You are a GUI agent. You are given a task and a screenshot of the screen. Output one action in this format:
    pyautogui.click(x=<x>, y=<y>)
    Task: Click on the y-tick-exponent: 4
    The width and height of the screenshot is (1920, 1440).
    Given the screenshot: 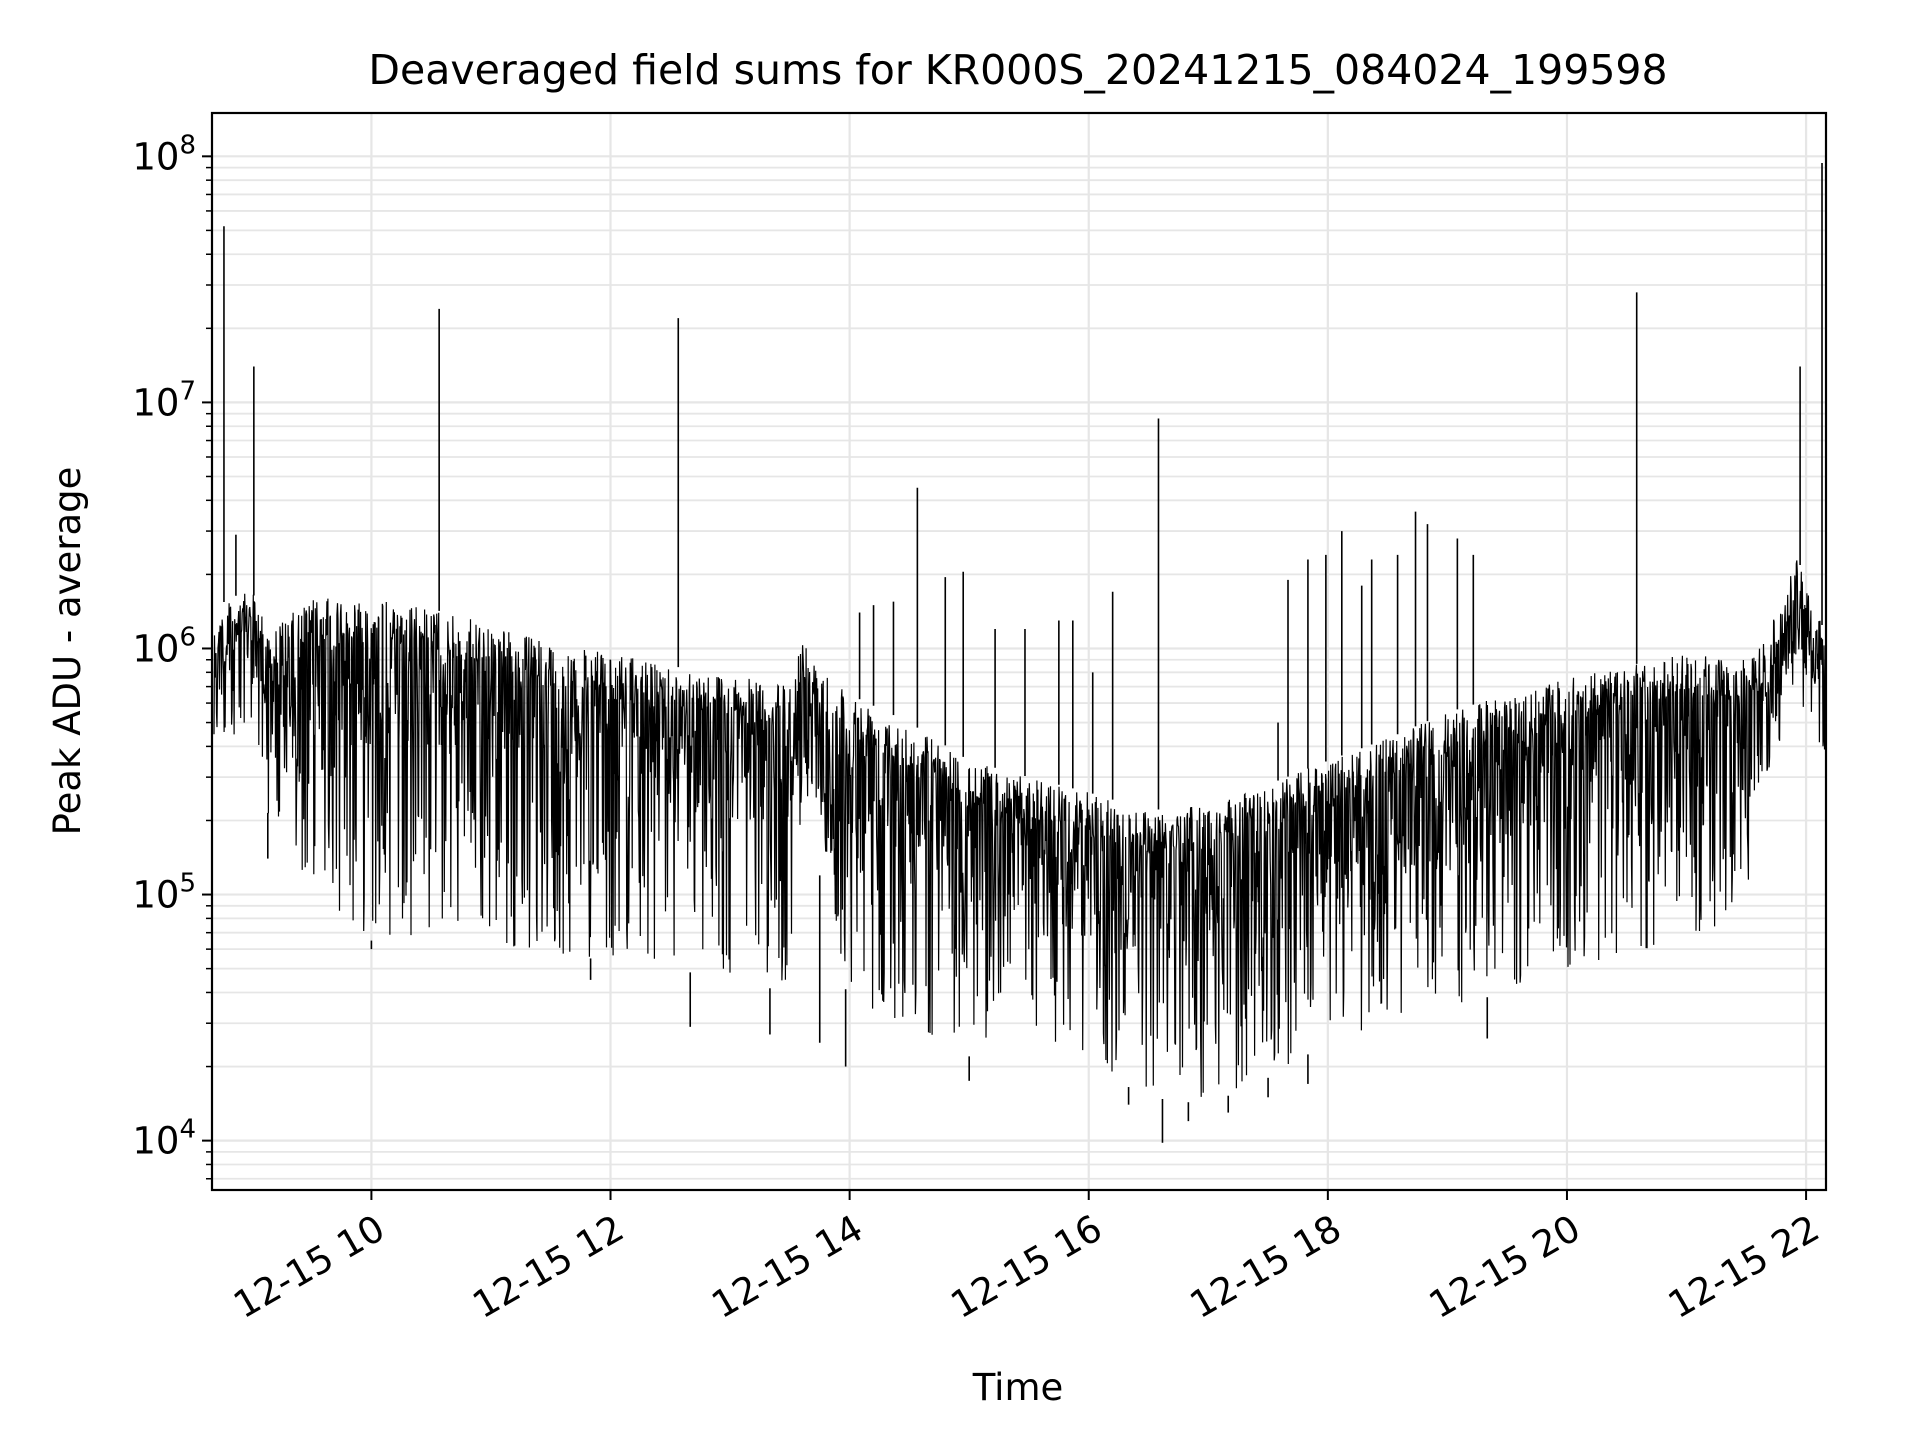 What is the action you would take?
    pyautogui.click(x=187, y=1130)
    